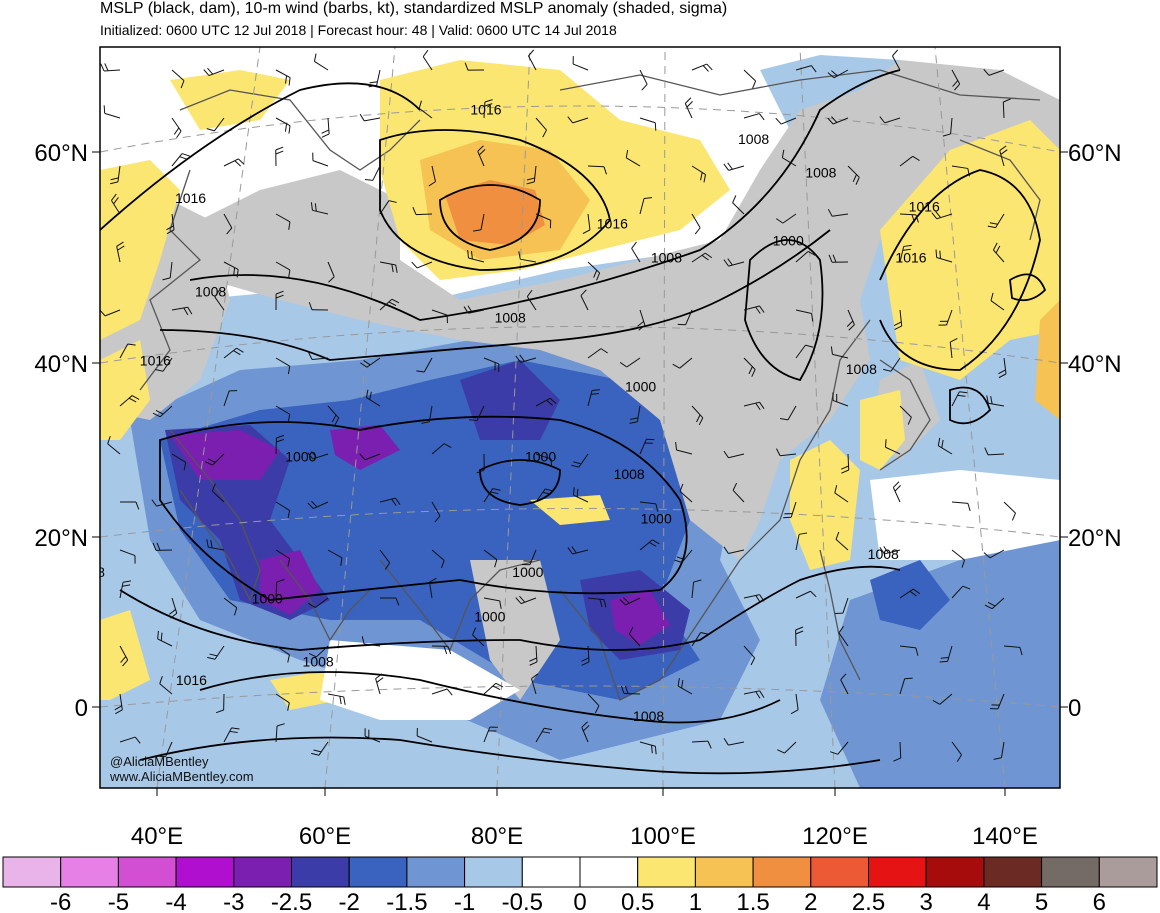 This screenshot has width=1160, height=913. Describe the element at coordinates (495, 212) in the screenshot. I see `anomaly-dark-orange-siberia` at that location.